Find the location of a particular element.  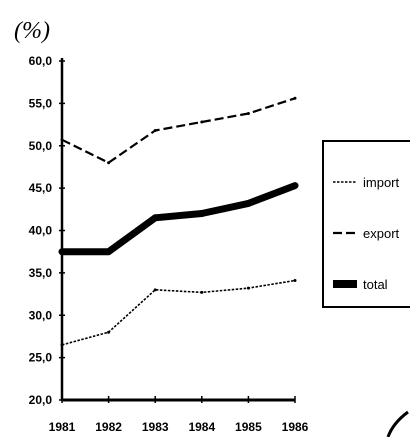

x-tick-label: 1982 is located at coordinates (108, 427).